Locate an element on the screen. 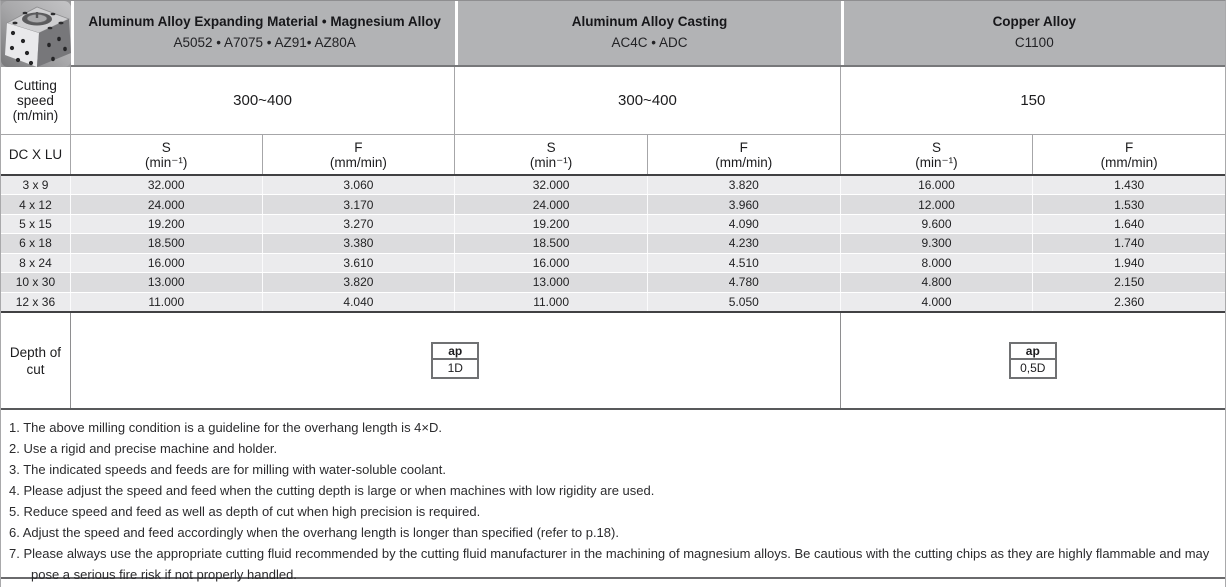 Image resolution: width=1226 pixels, height=587 pixels. table-row: 10 x 30 13.000 3.820 13.000 4.780 4.800 2.150 is located at coordinates (613, 283).